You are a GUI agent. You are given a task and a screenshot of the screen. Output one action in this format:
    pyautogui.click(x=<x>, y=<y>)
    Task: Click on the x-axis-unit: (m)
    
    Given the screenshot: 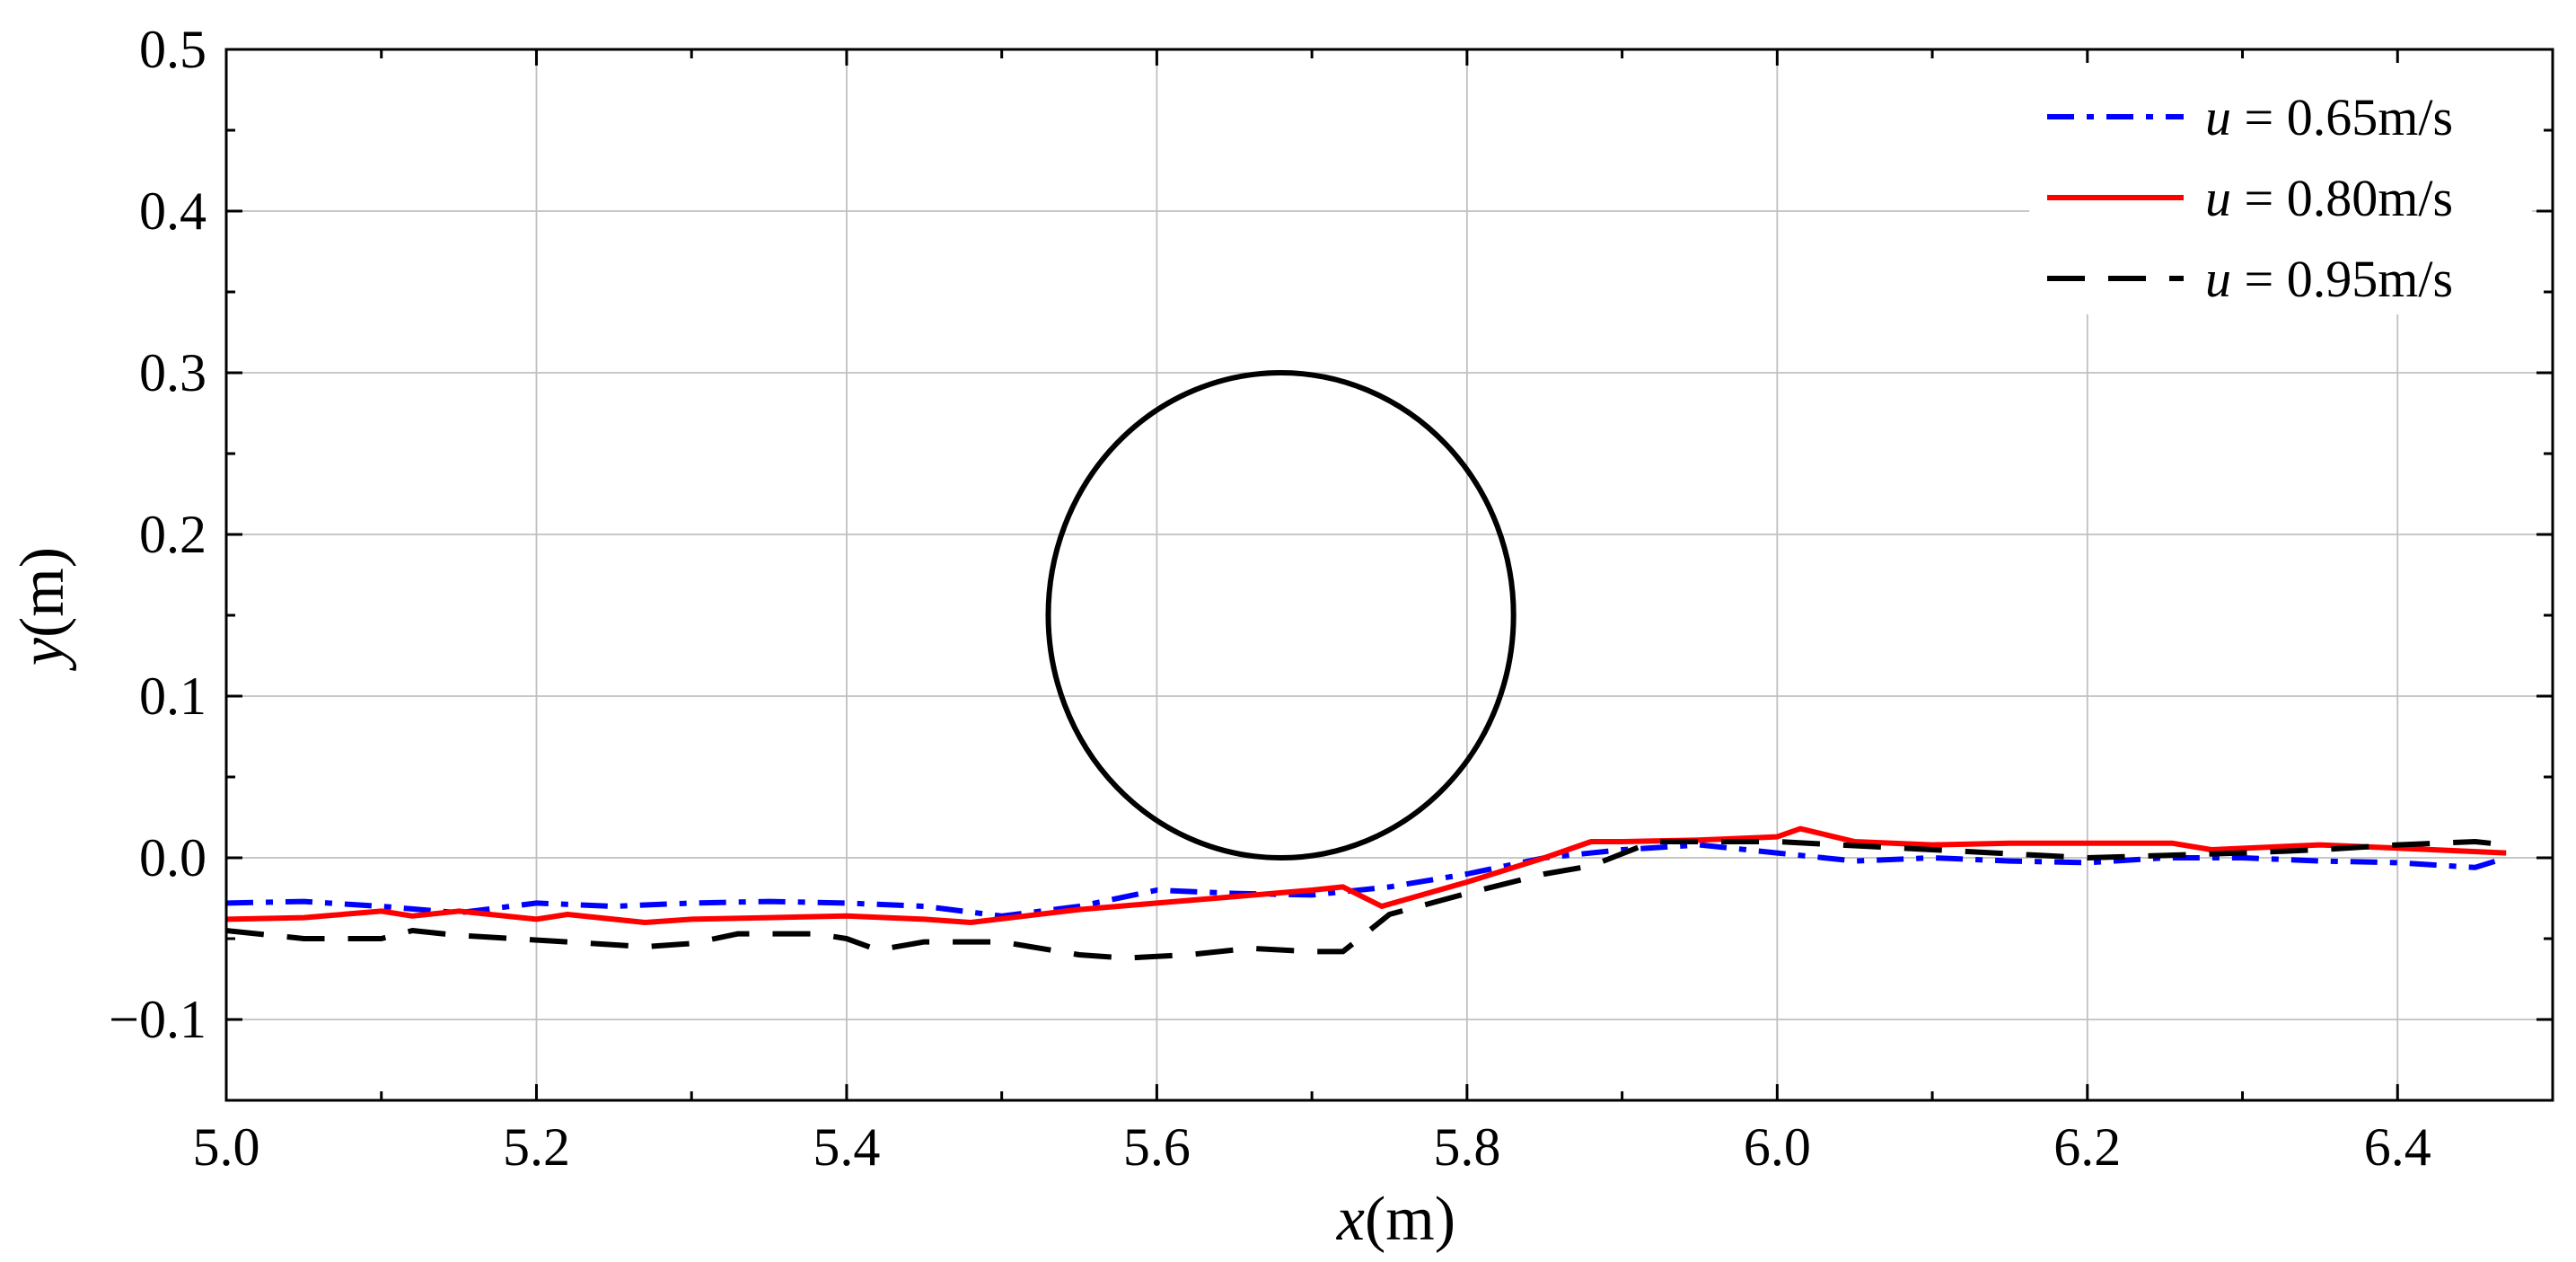 What is the action you would take?
    pyautogui.click(x=1410, y=1219)
    